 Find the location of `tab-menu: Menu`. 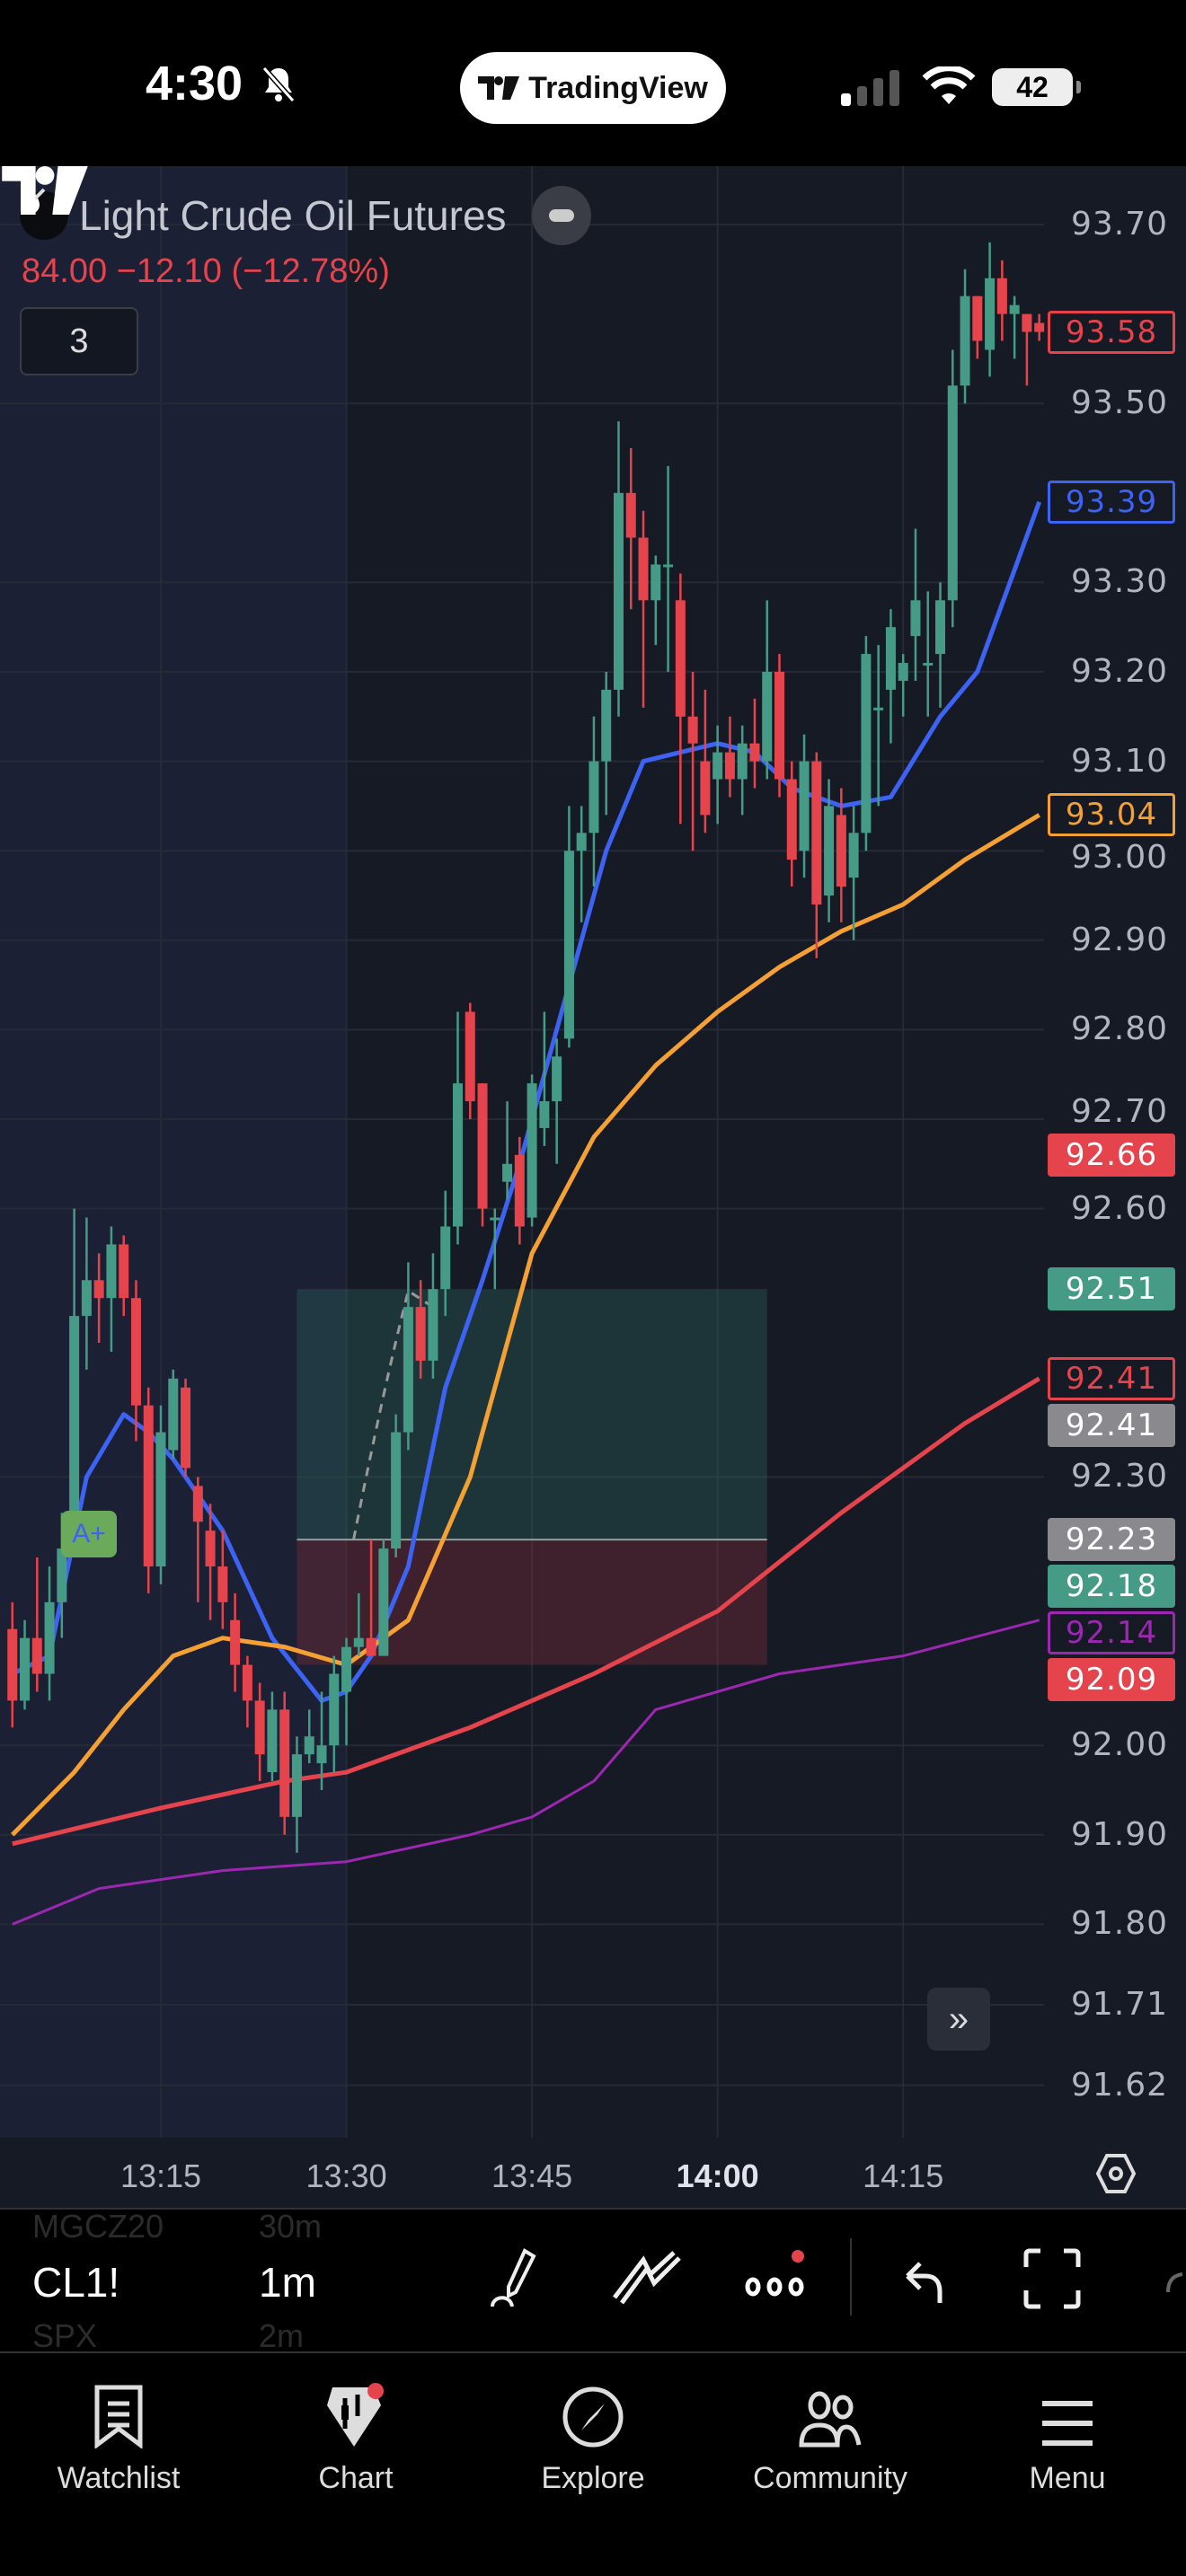

tab-menu: Menu is located at coordinates (1067, 2432).